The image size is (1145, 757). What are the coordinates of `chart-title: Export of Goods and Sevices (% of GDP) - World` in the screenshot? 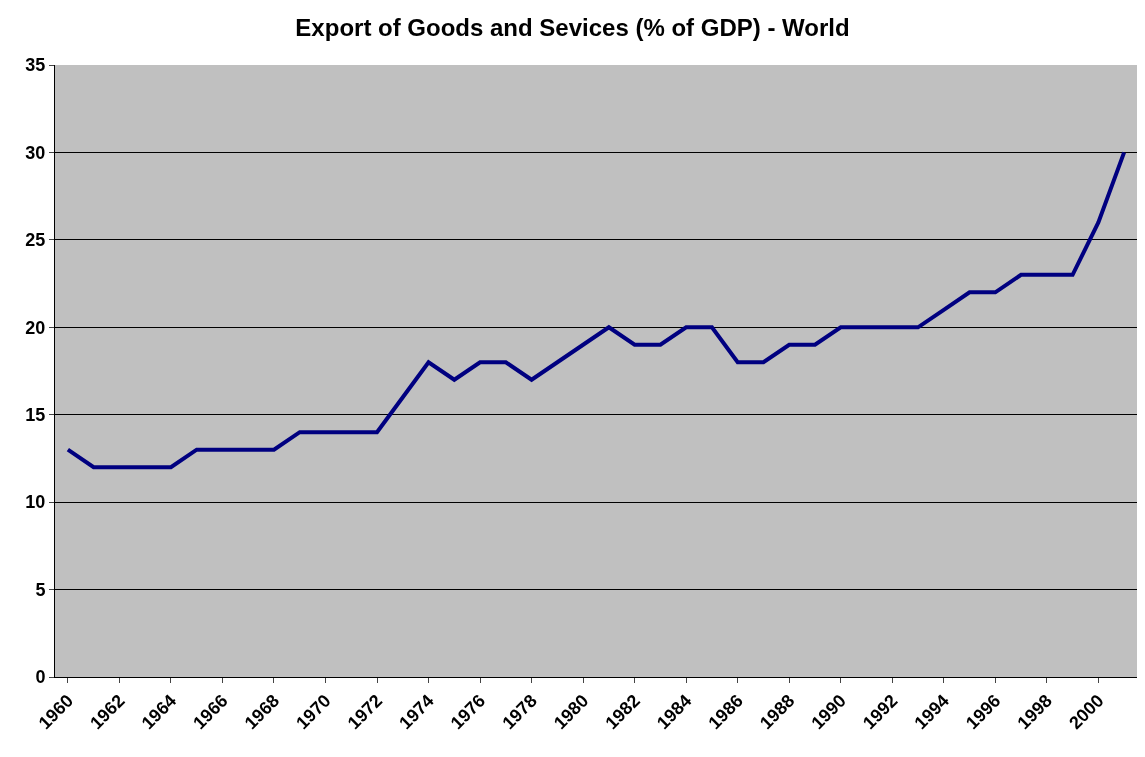 It's located at (572, 27).